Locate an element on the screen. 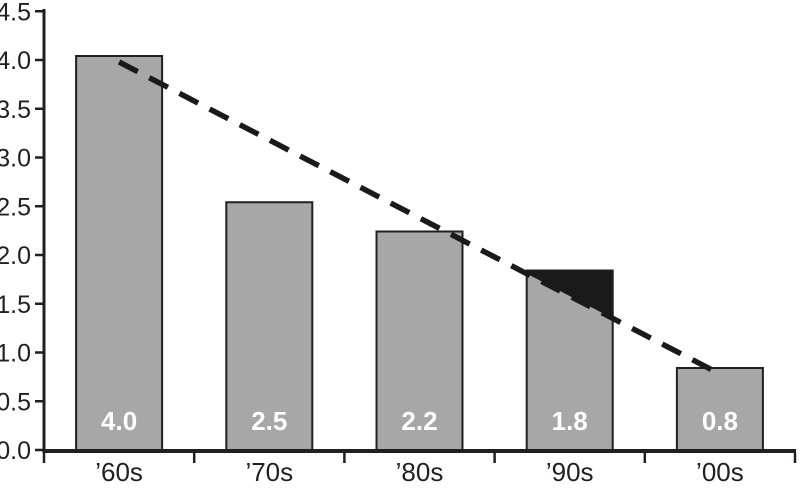 The width and height of the screenshot is (800, 488). y-tick-label: 1.5 is located at coordinates (15, 305).